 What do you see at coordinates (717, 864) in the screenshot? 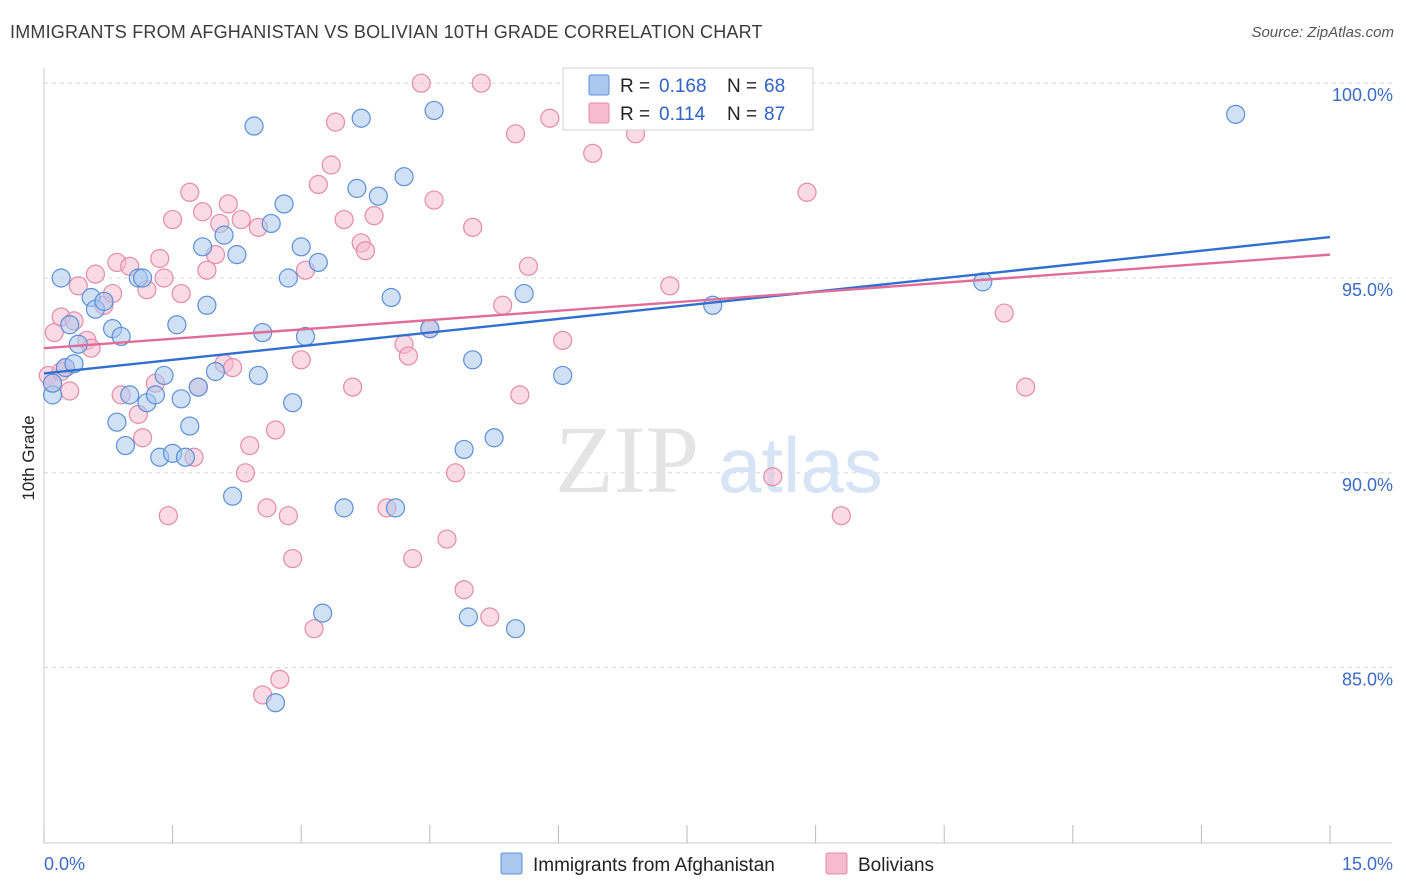
I see `series-legend: Immigrants from Afghanistan Bolivians` at bounding box center [717, 864].